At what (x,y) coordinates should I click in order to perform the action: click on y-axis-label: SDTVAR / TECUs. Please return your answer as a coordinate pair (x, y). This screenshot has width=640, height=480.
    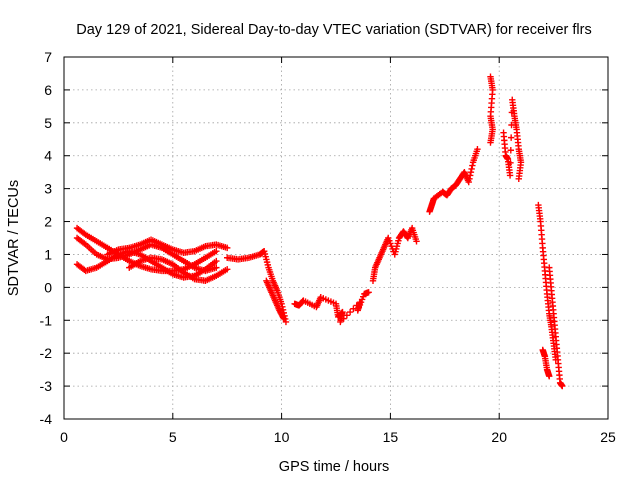
    Looking at the image, I should click on (14, 238).